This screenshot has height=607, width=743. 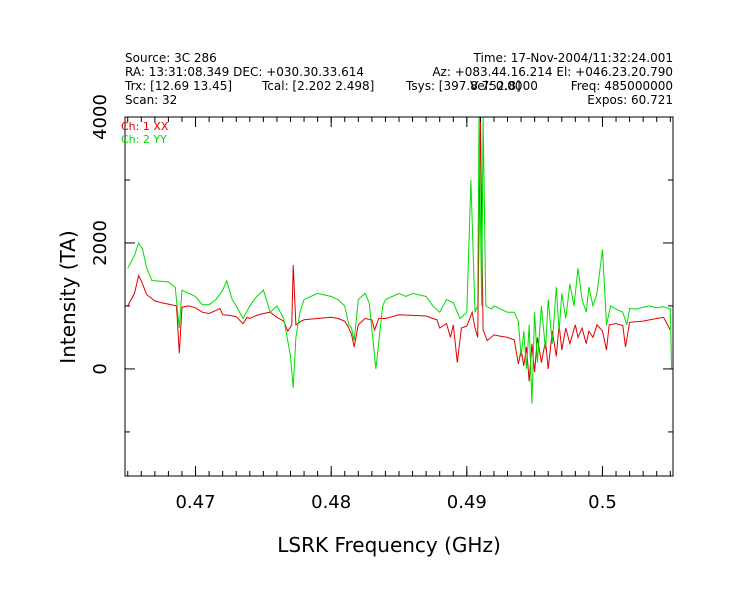 I want to click on header-expos: Expos: 60.721, so click(x=630, y=100).